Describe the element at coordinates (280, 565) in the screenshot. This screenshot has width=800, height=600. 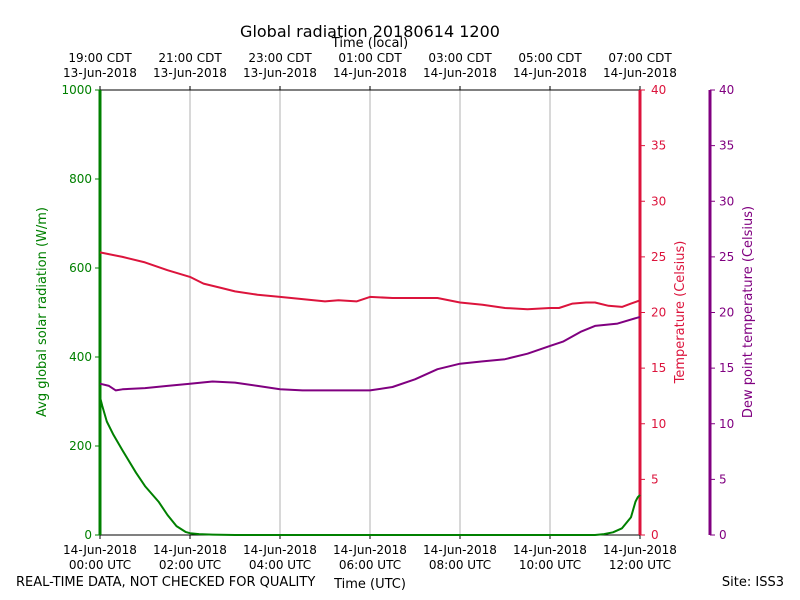
I see `x-tick-label: 04:00 UTC` at that location.